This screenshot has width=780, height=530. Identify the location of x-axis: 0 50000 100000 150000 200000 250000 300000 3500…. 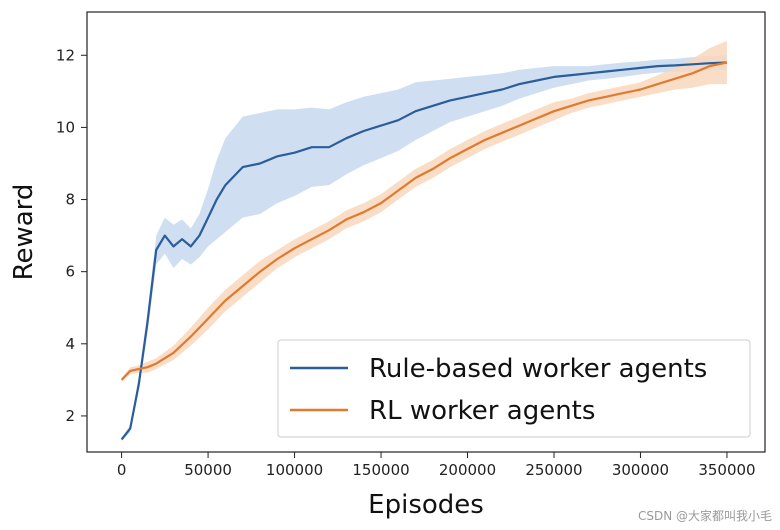
(436, 465).